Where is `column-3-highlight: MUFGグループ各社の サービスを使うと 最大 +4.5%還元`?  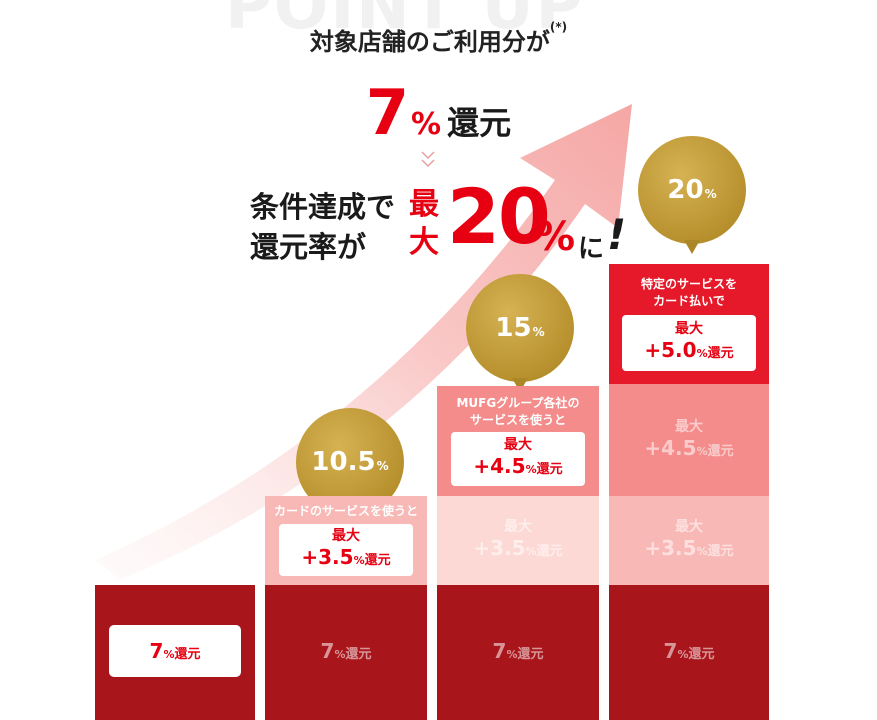 column-3-highlight: MUFGグループ各社の サービスを使うと 最大 +4.5%還元 is located at coordinates (518, 441).